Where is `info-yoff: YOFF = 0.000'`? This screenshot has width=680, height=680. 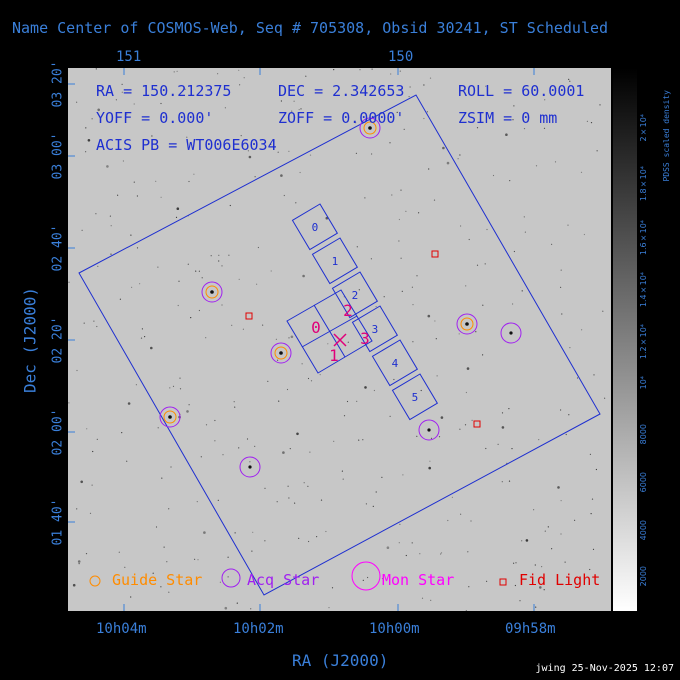
info-yoff: YOFF = 0.000' is located at coordinates (155, 118).